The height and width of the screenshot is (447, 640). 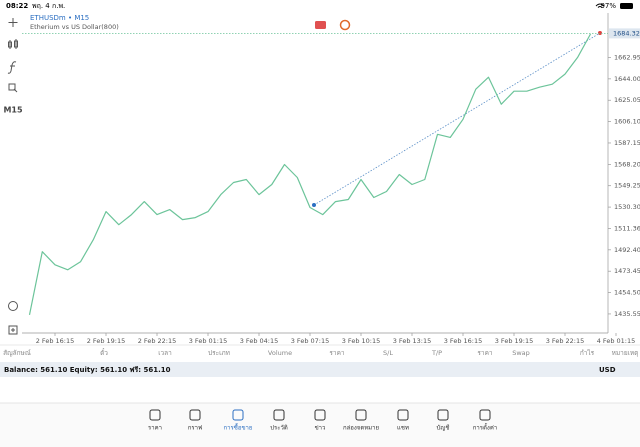 What do you see at coordinates (607, 370) in the screenshot?
I see `account-currency: USD` at bounding box center [607, 370].